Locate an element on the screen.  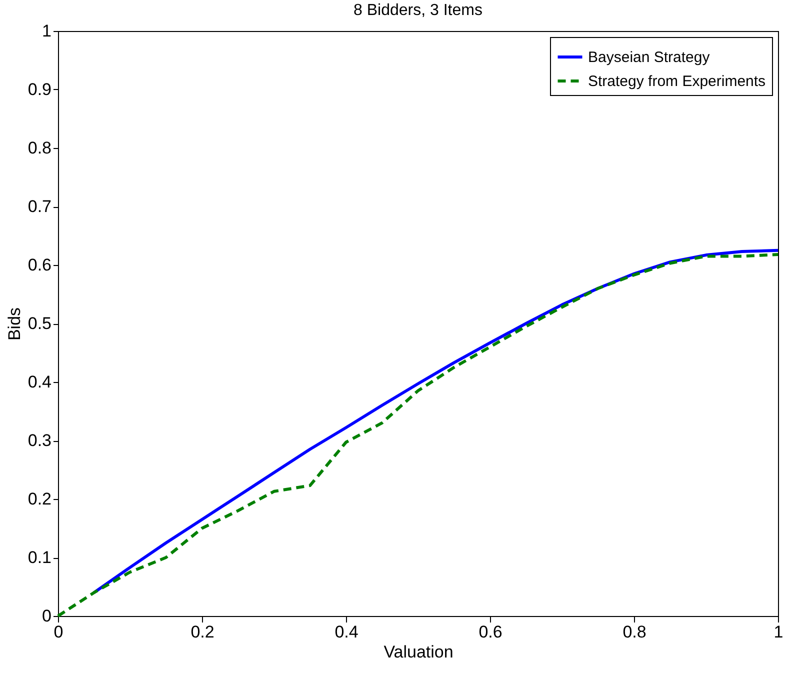
x-tick-label: 0 is located at coordinates (59, 632).